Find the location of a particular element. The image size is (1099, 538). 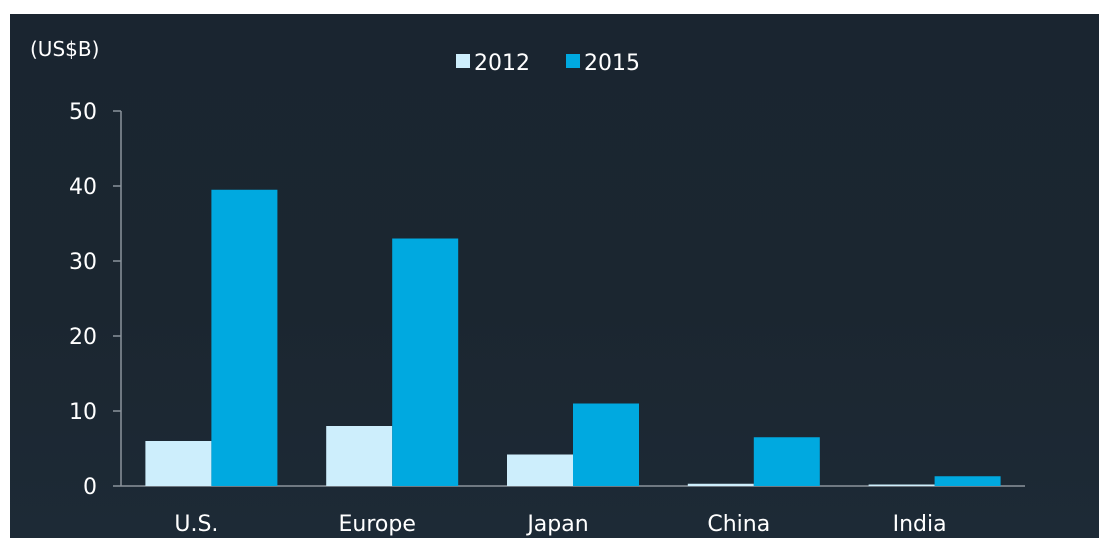

y-tick-label: 0 is located at coordinates (90, 487).